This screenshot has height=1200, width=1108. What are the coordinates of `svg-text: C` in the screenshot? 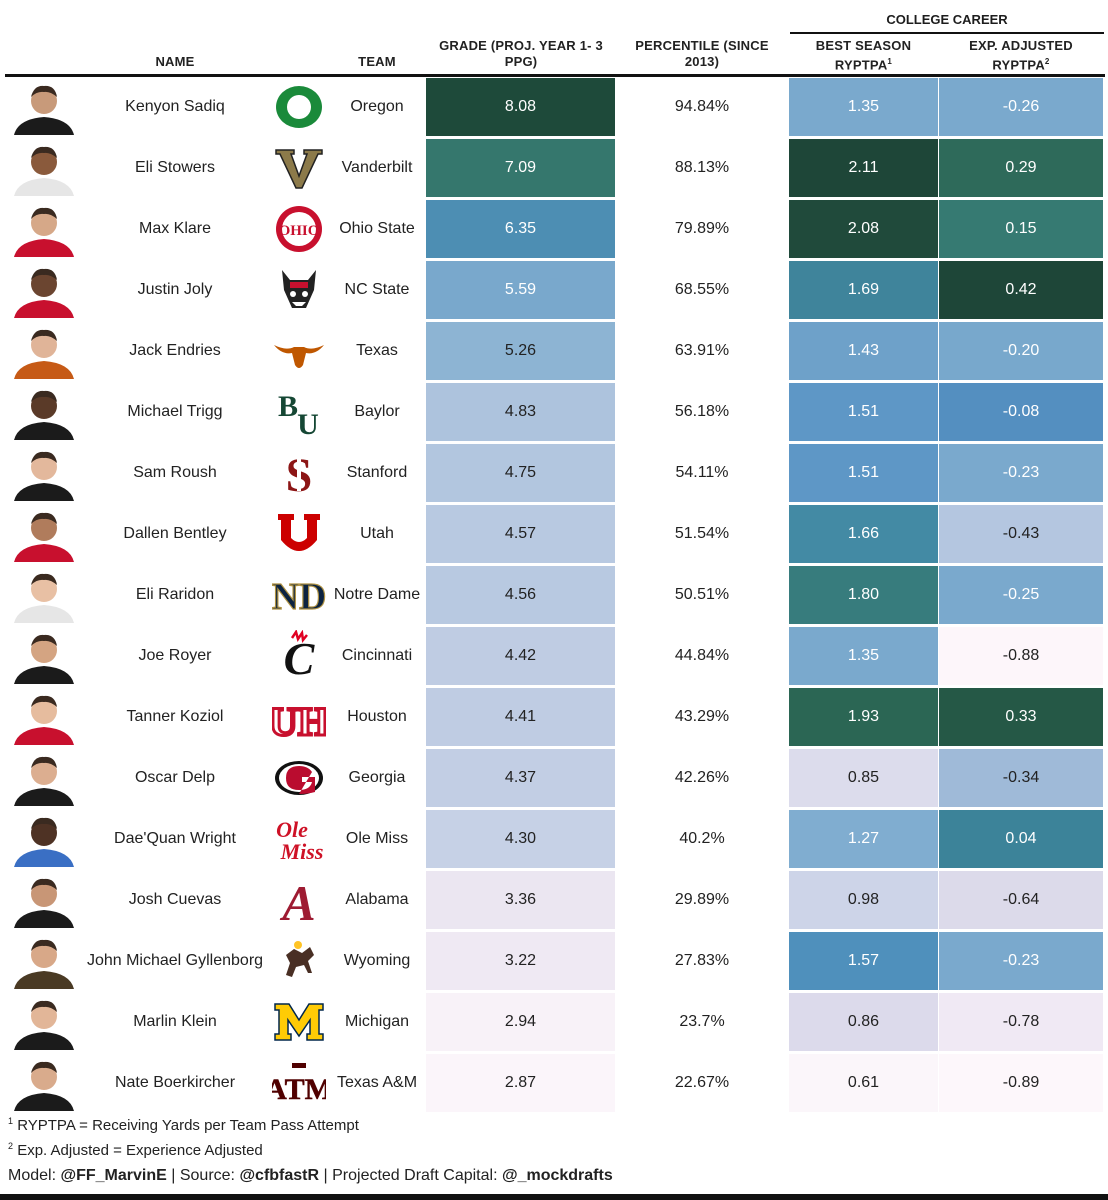 It's located at (300, 657).